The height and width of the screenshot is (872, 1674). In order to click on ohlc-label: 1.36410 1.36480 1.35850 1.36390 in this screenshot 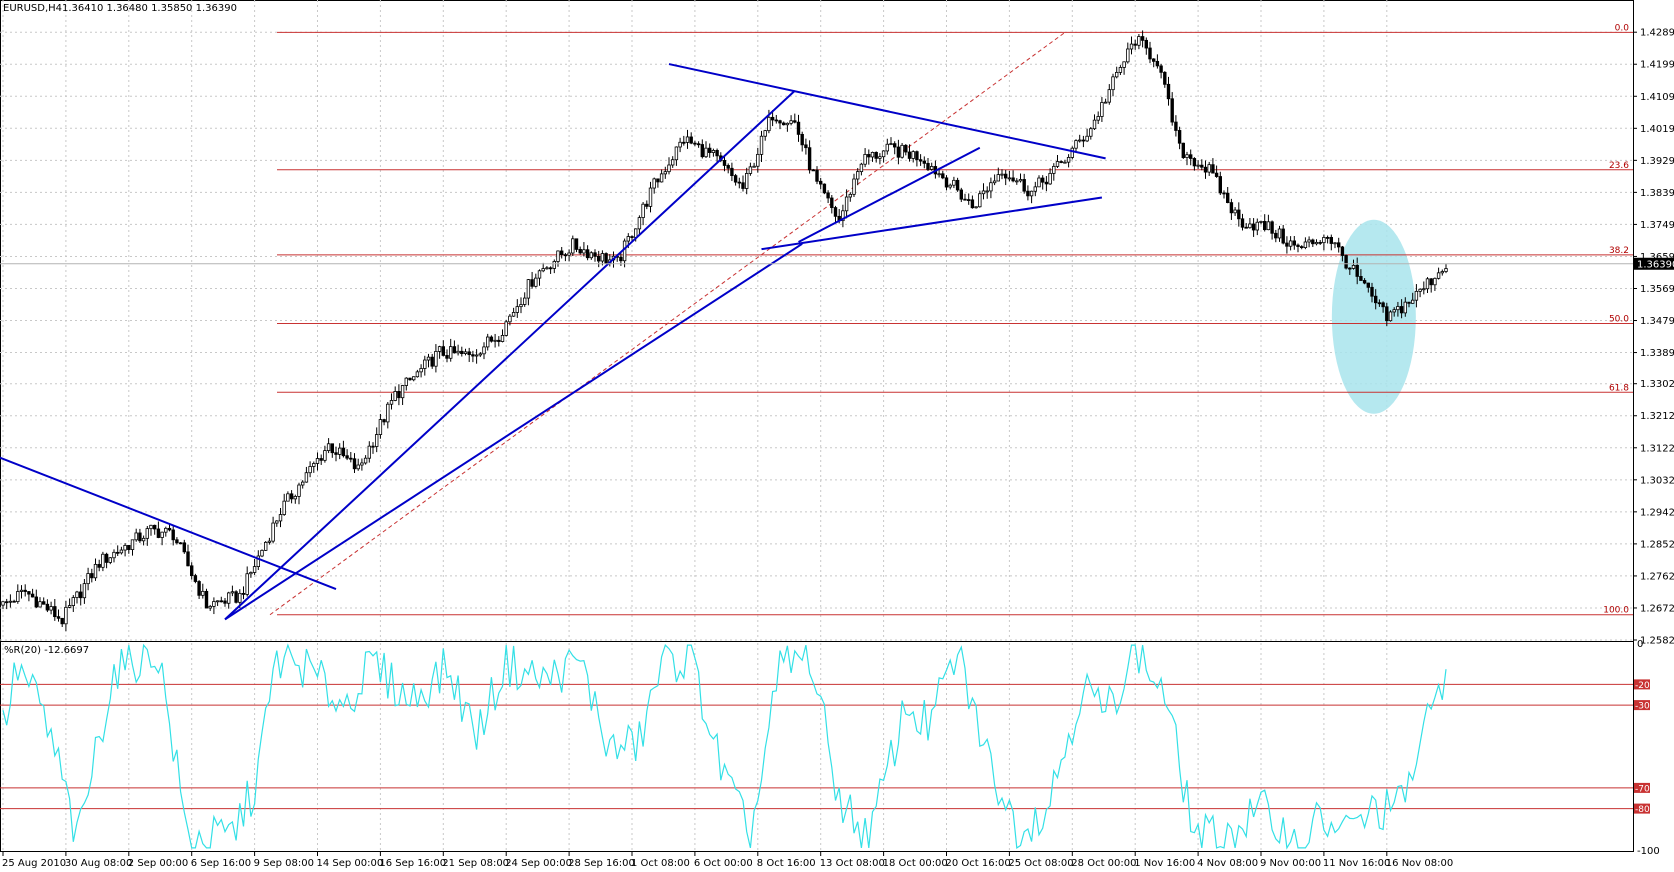, I will do `click(149, 8)`.